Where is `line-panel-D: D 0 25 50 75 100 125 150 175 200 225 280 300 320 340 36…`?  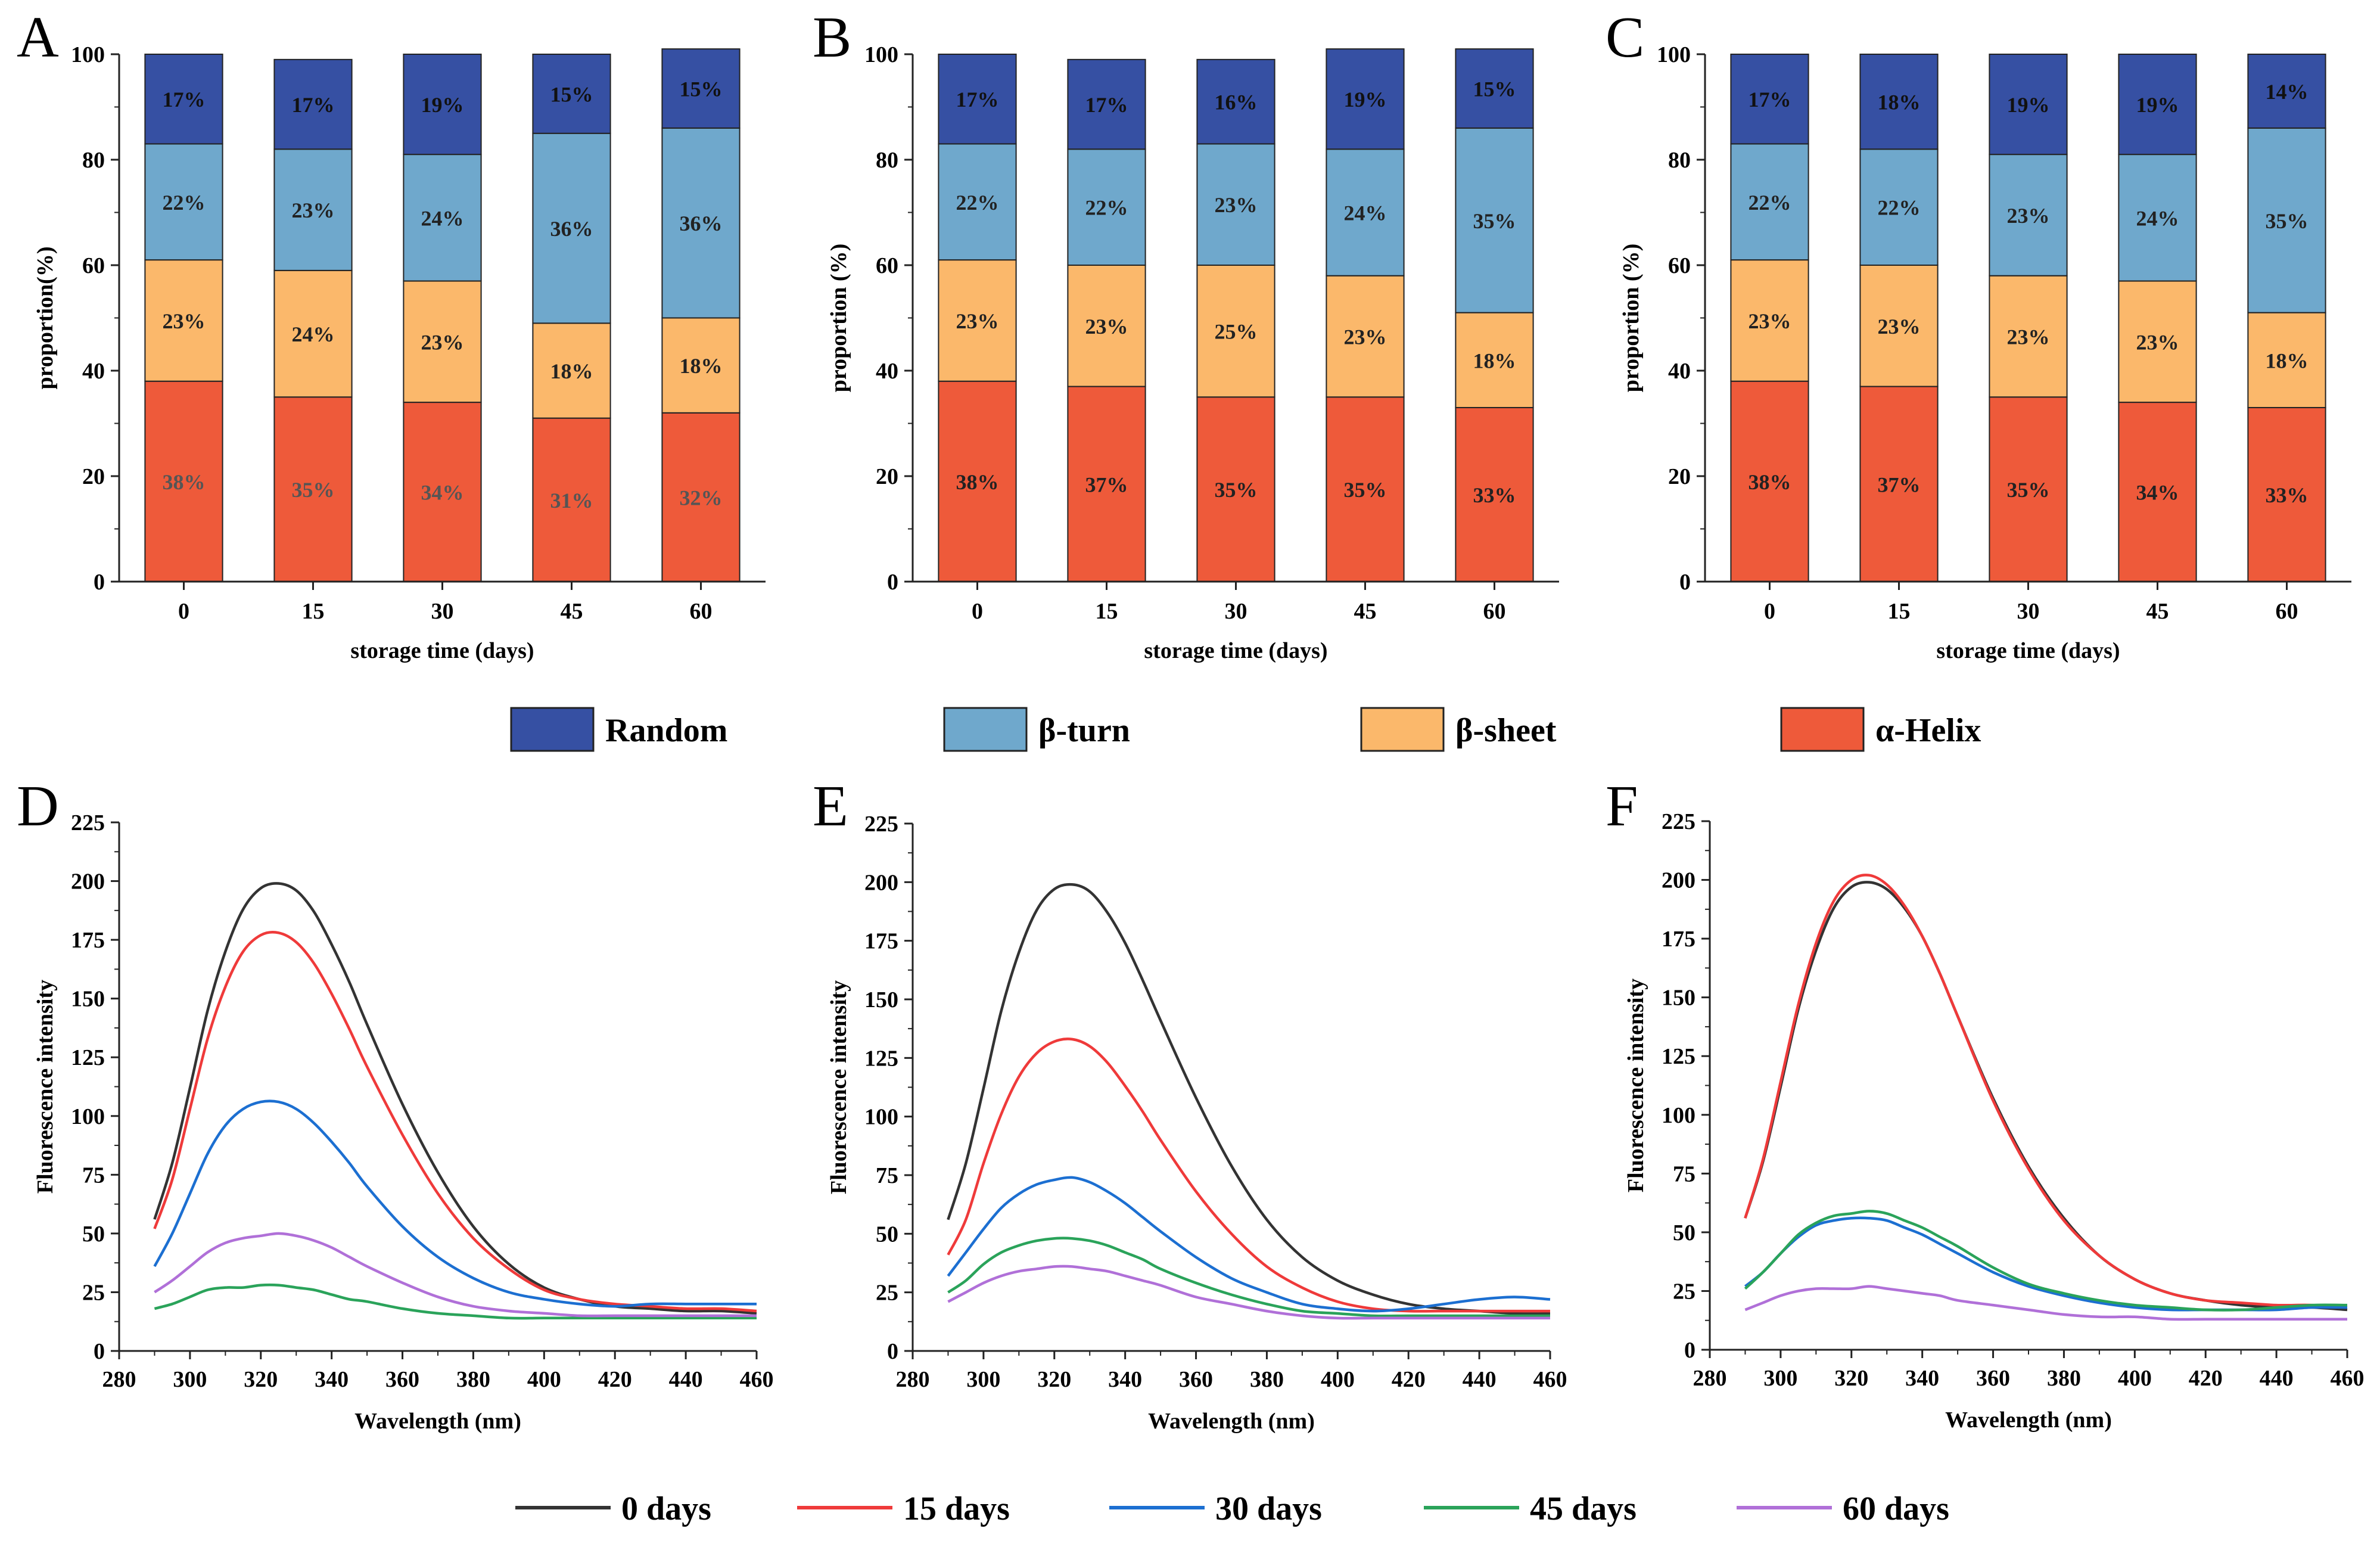
line-panel-D: D 0 25 50 75 100 125 150 175 200 225 280 300 320 340 36… is located at coordinates (395, 1104).